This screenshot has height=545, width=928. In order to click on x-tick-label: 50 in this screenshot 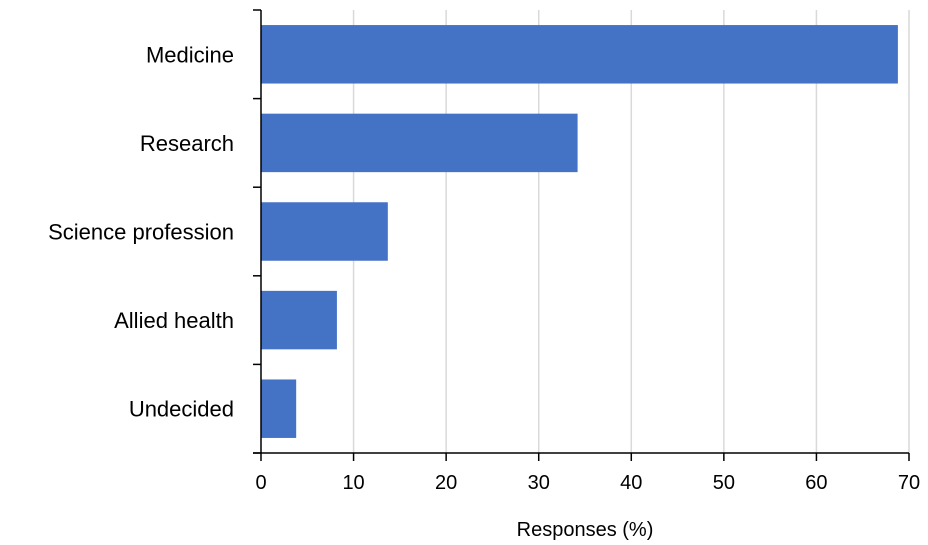, I will do `click(724, 483)`.